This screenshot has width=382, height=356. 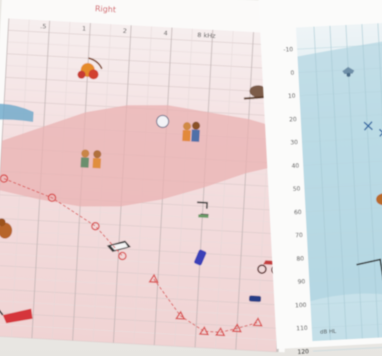 What do you see at coordinates (206, 35) in the screenshot?
I see `frequency-tick-label: 8 kHz` at bounding box center [206, 35].